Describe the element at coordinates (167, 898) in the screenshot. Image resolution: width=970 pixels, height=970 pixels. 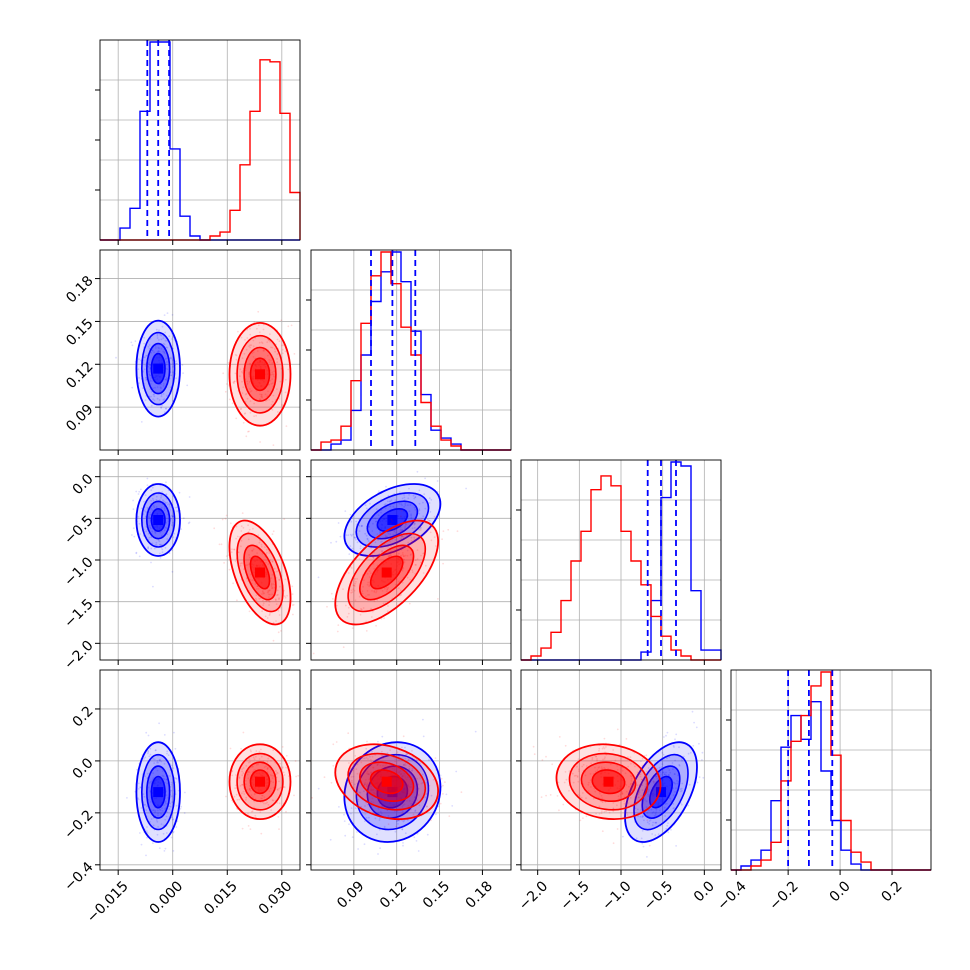
I see `x-tick-label: 0.000` at that location.